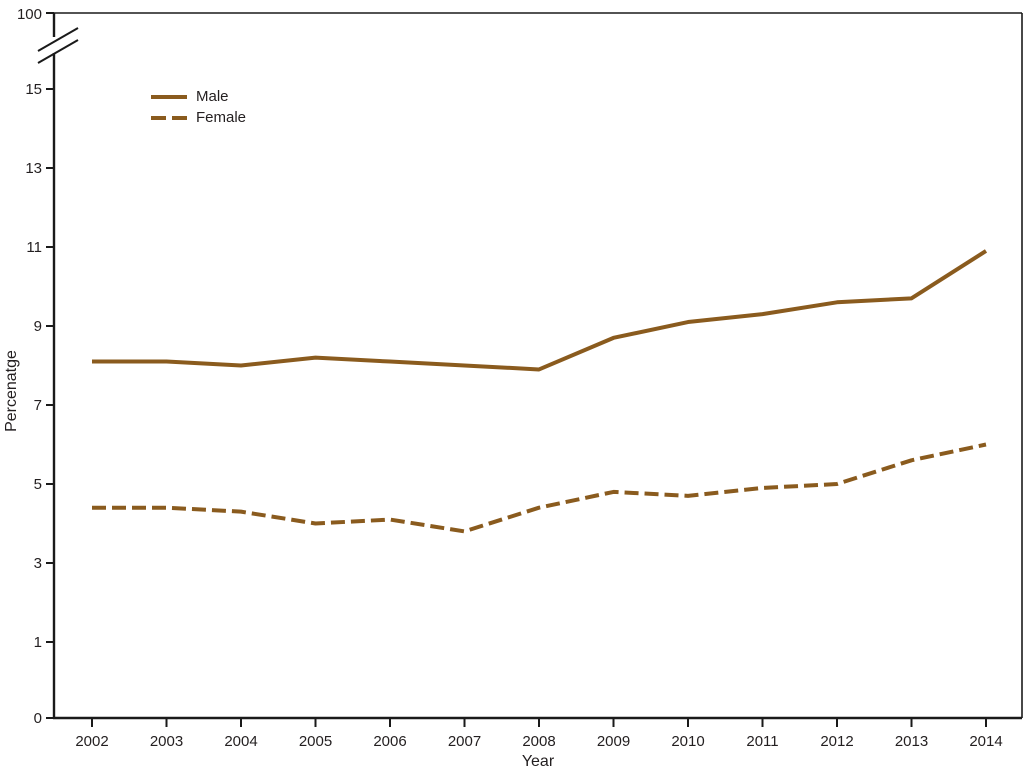 The height and width of the screenshot is (772, 1029). I want to click on y-tick-label: 1, so click(38, 642).